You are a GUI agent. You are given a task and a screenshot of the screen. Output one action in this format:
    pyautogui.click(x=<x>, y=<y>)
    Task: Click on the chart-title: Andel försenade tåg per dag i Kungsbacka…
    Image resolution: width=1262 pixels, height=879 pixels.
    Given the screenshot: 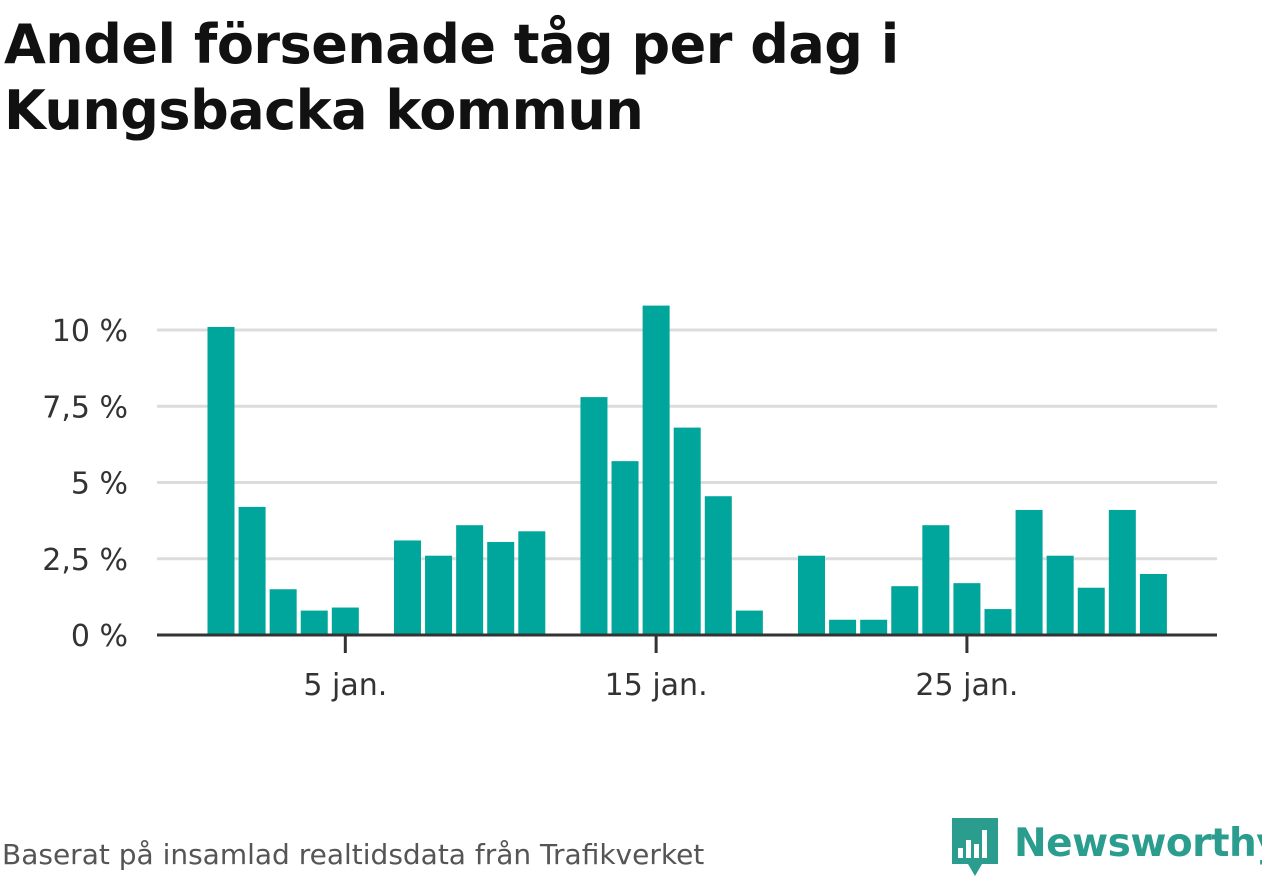 What is the action you would take?
    pyautogui.click(x=451, y=77)
    